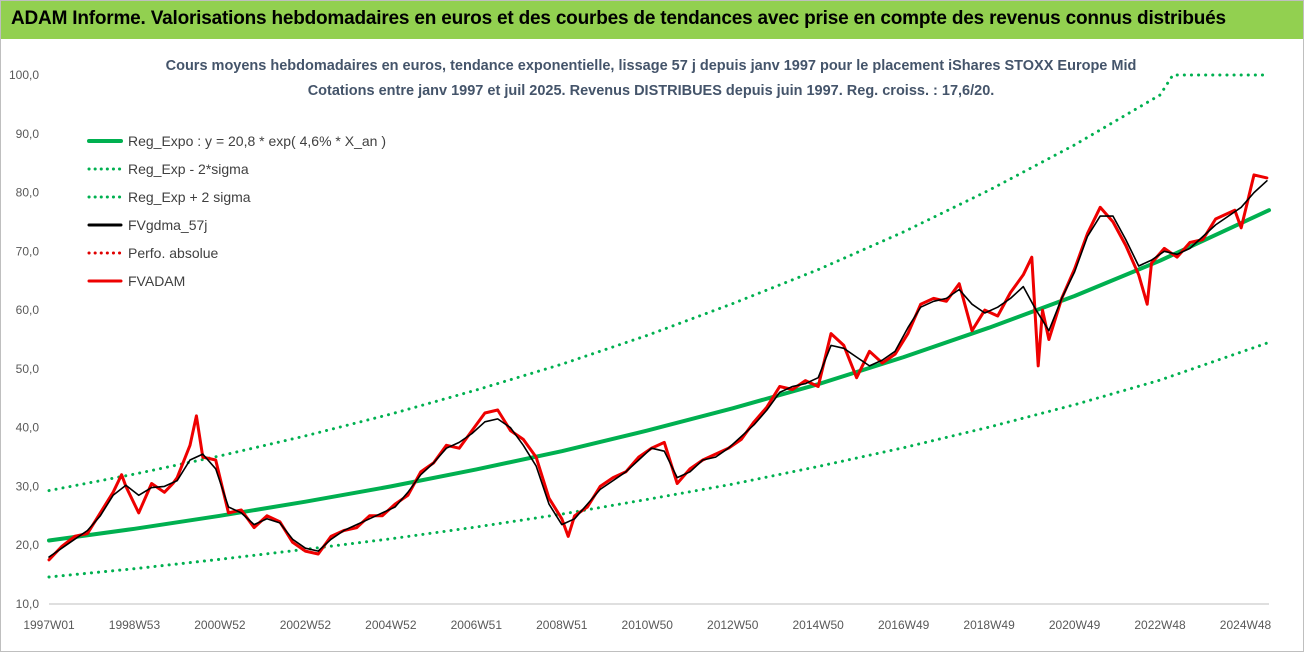 This screenshot has width=1304, height=652. I want to click on y-tick-label: 50,0, so click(28, 369).